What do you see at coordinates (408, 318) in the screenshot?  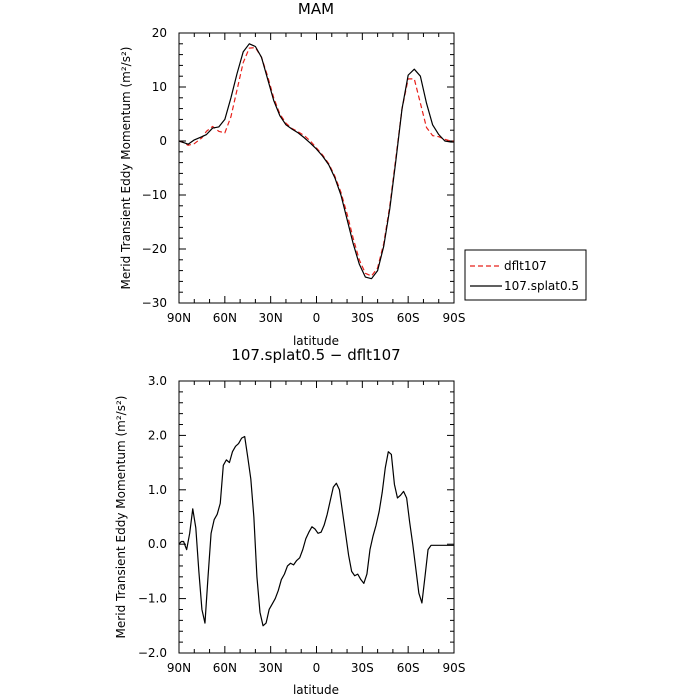 I see `top-x-tick-label: 60S` at bounding box center [408, 318].